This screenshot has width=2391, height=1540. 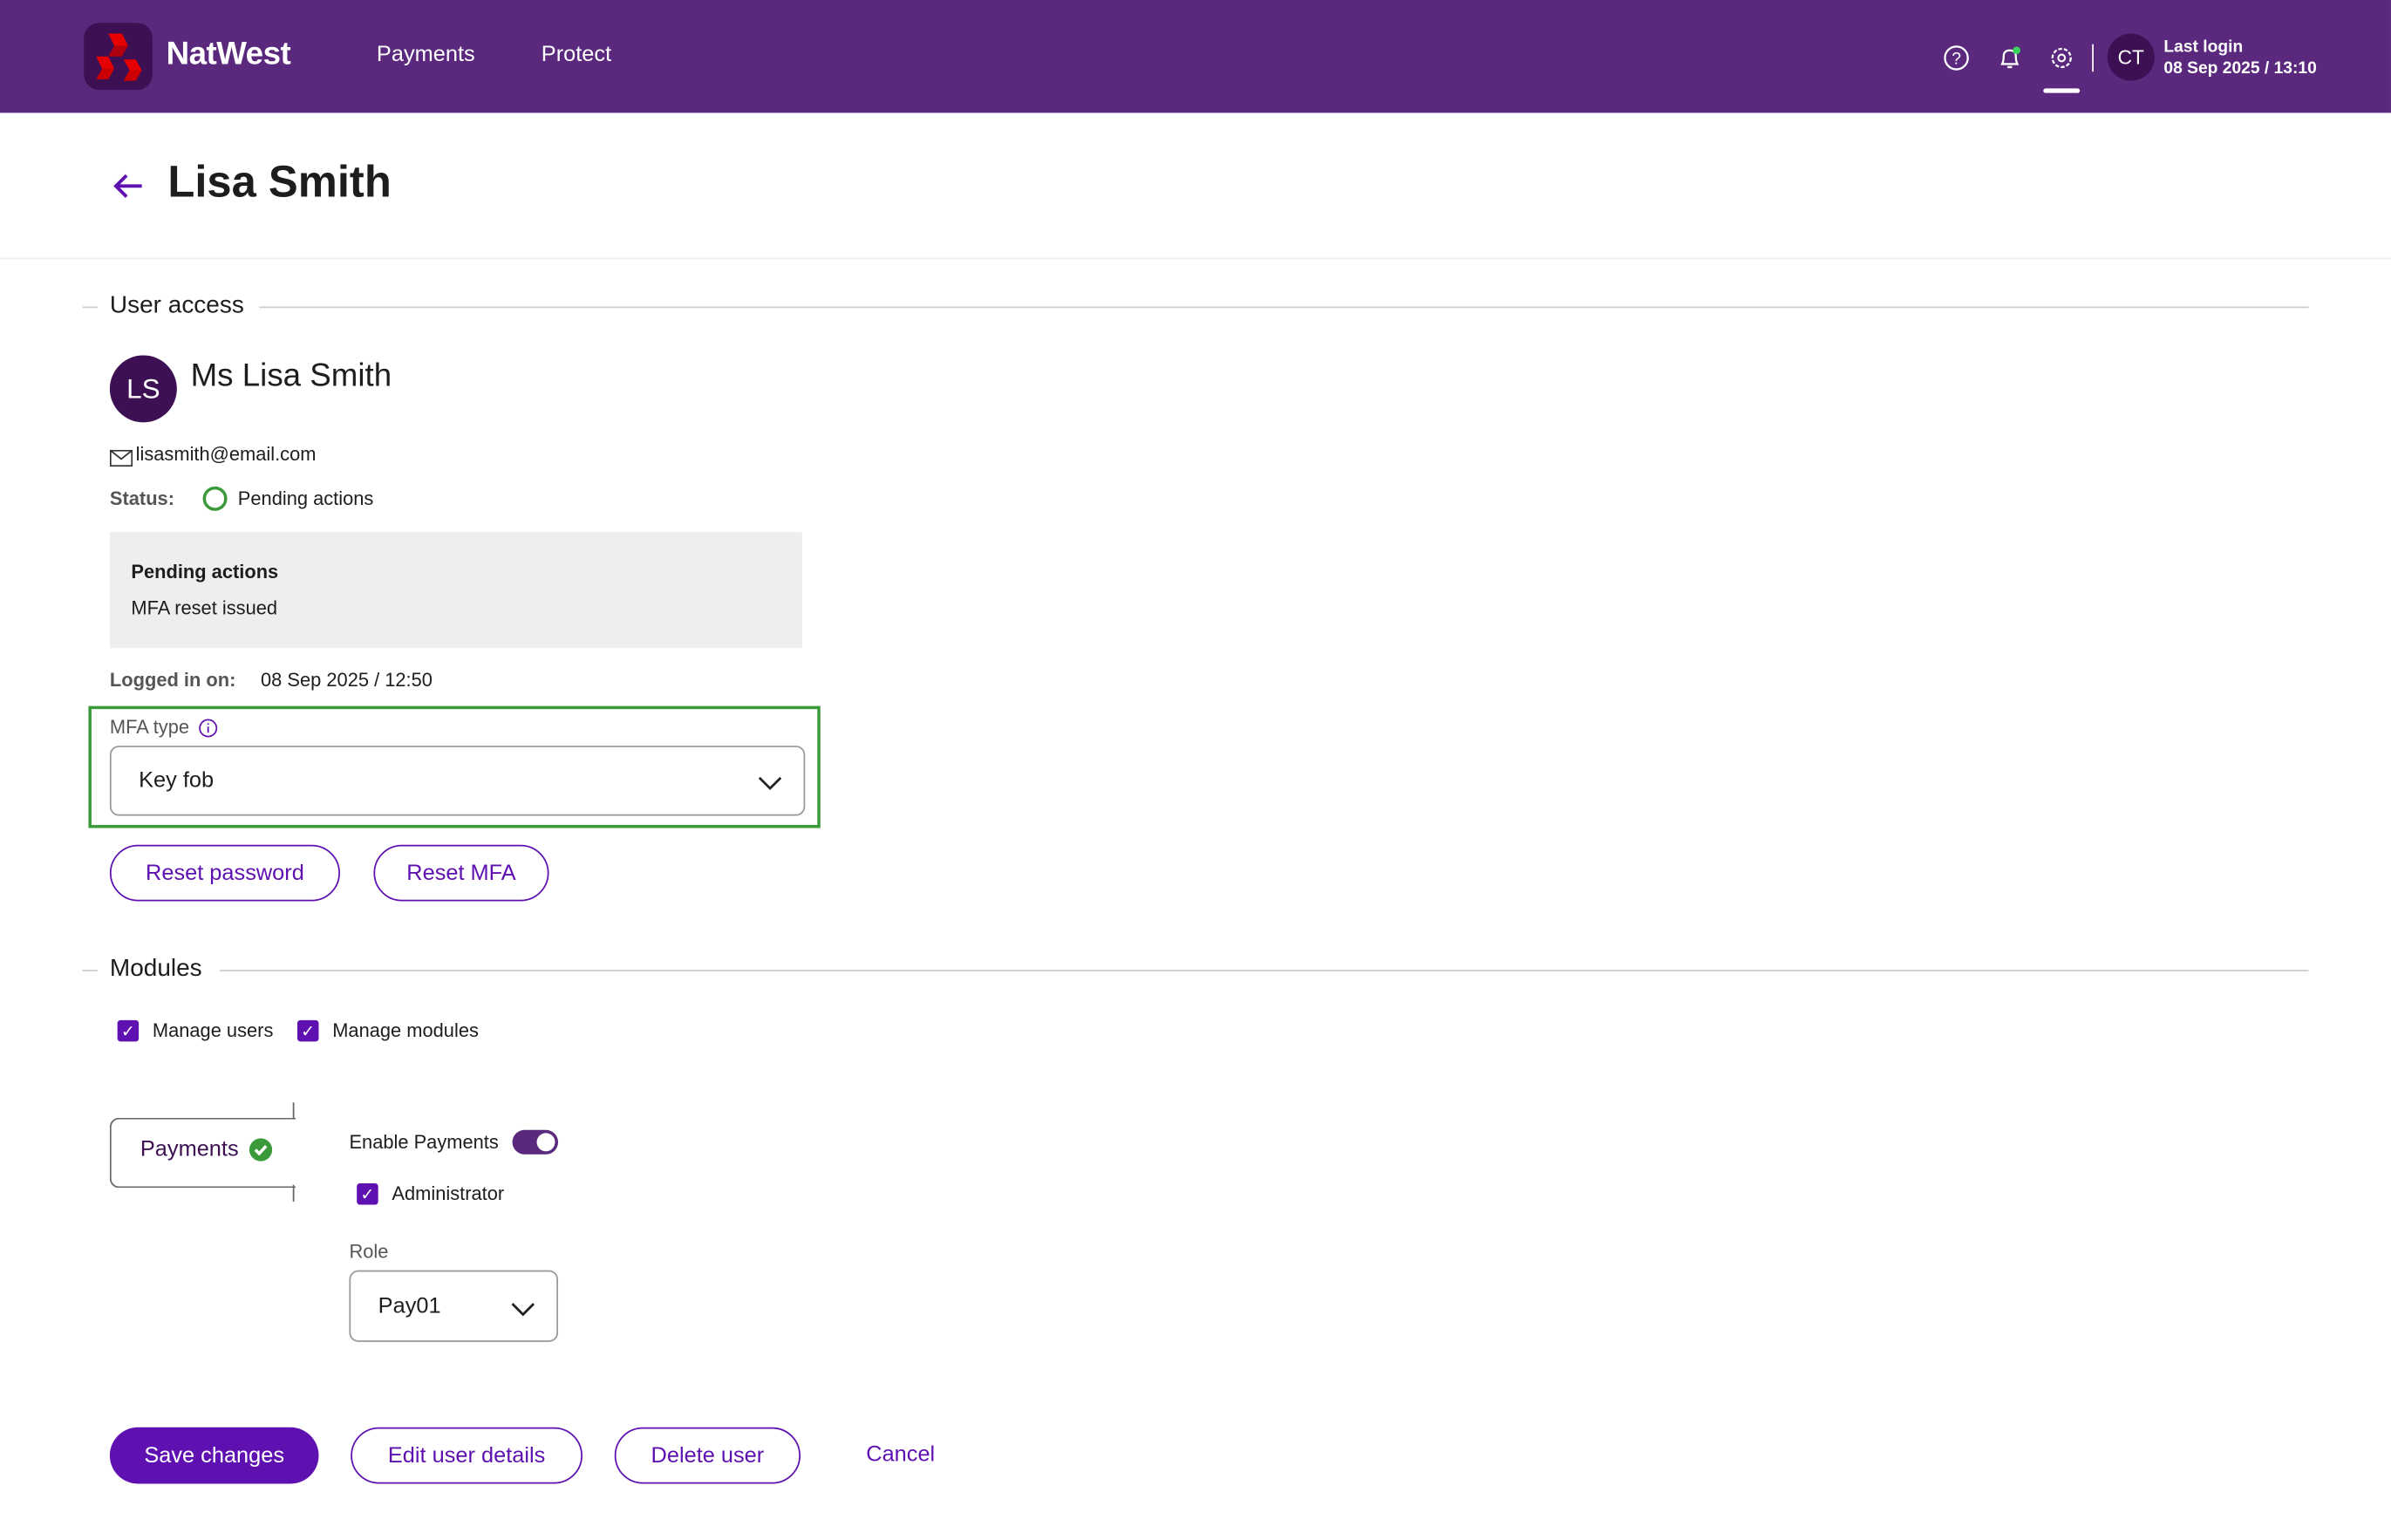 I want to click on user-email: lisasmith@email.com, so click(x=226, y=455).